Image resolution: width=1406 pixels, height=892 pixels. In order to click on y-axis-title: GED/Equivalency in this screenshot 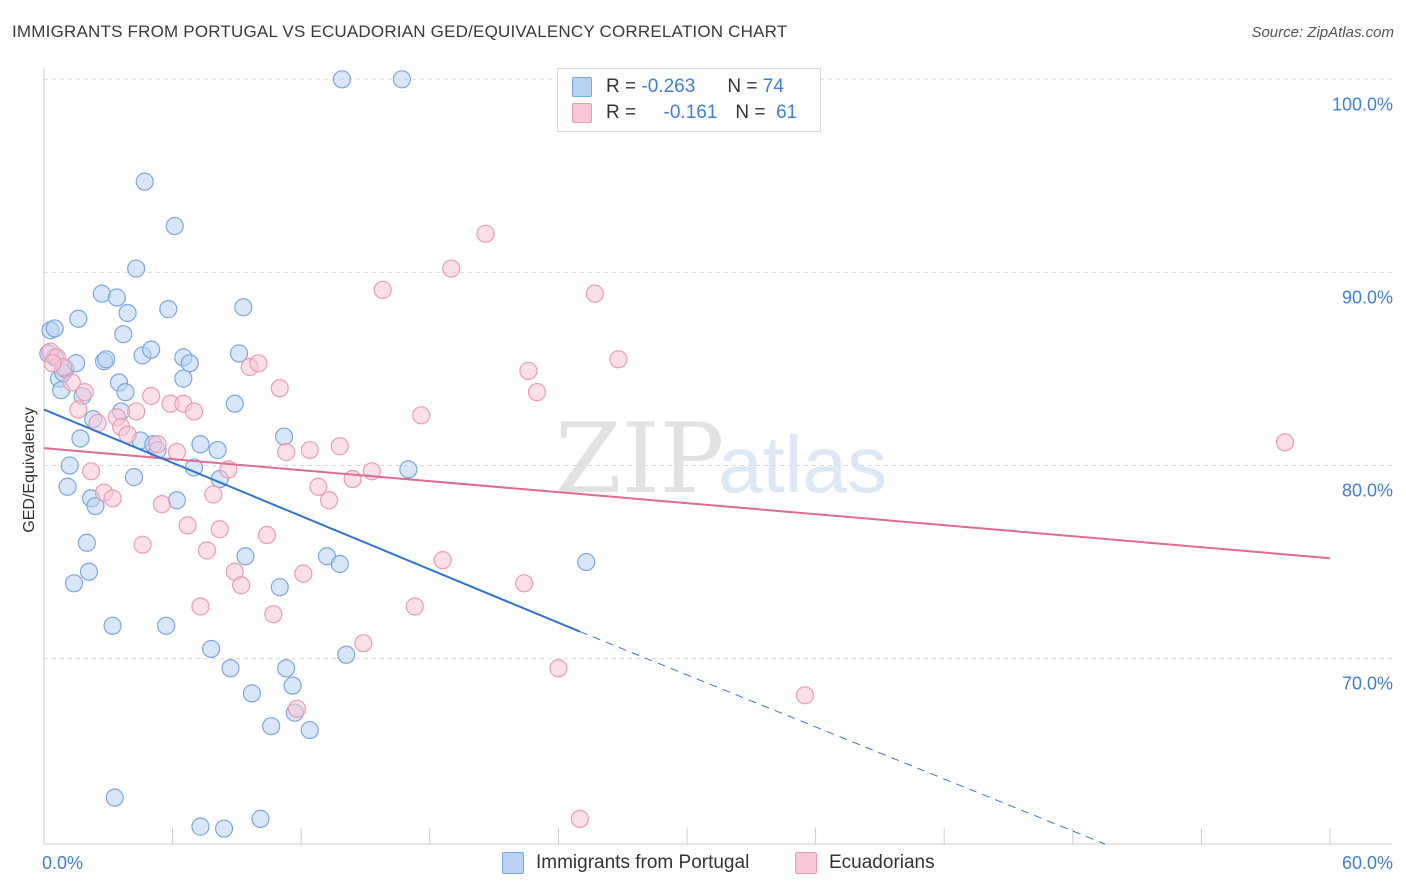, I will do `click(29, 469)`.